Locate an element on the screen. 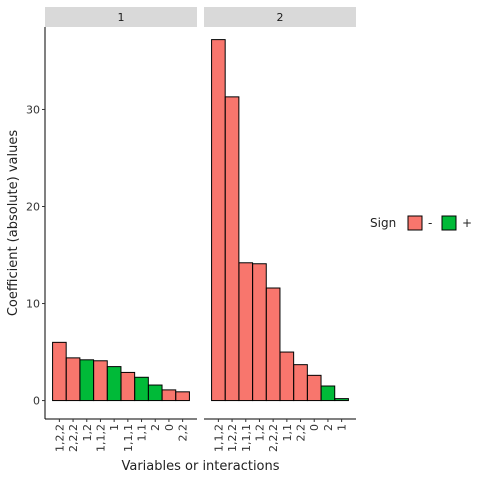  y-tick-label: 30 is located at coordinates (33, 109).